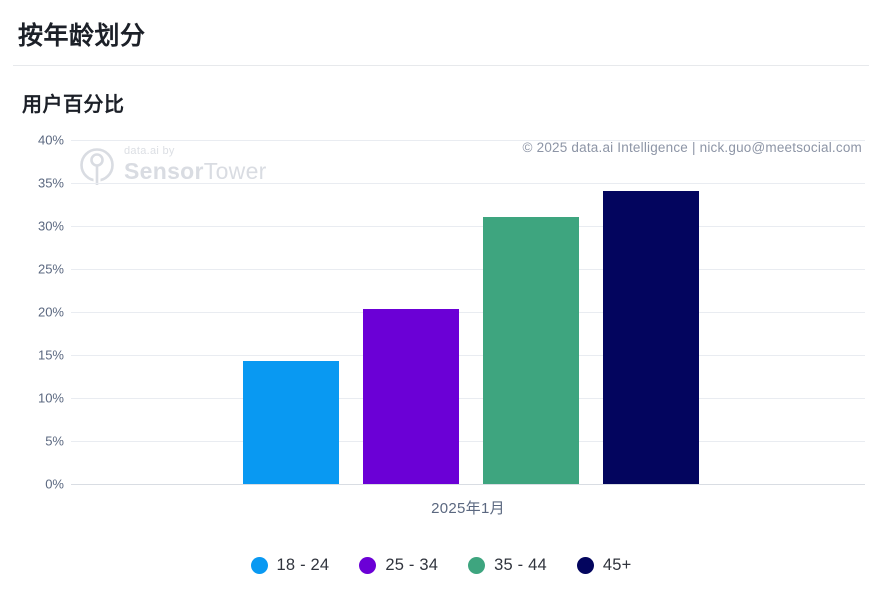 The image size is (882, 601). Describe the element at coordinates (32, 312) in the screenshot. I see `y-axis: 0% 5% 10% 15% 20% 25% 30% 35% 40%` at that location.